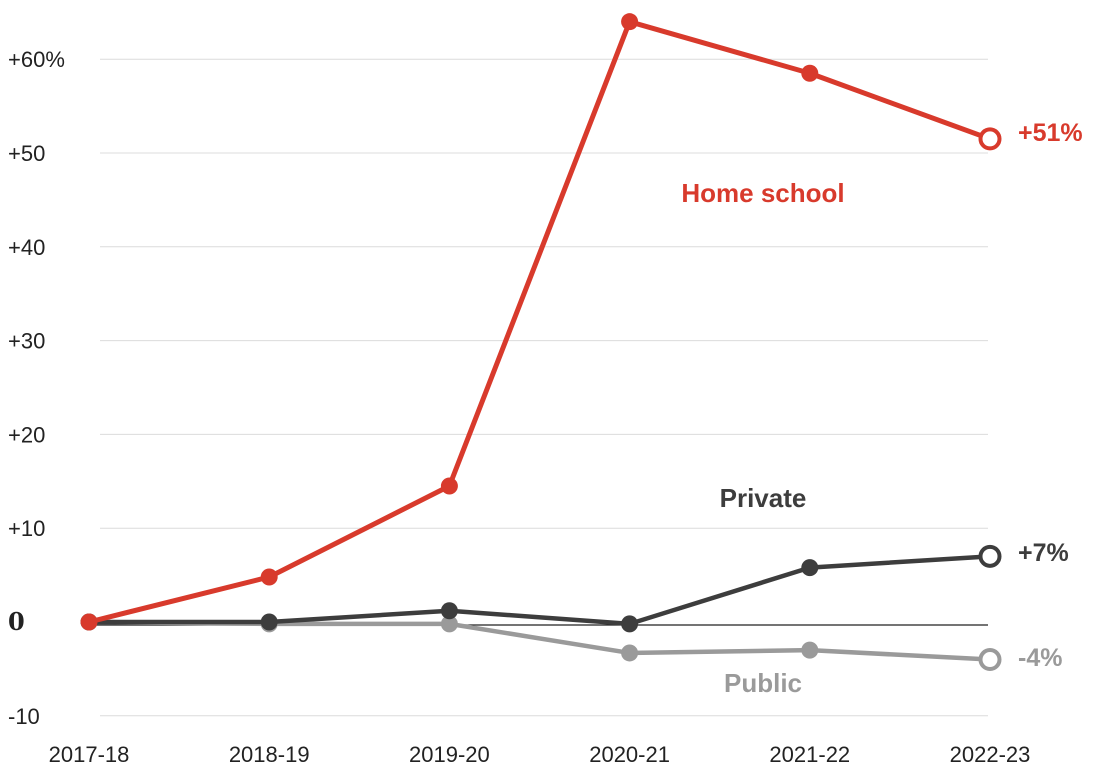  Describe the element at coordinates (990, 754) in the screenshot. I see `x-tick-label: 2022-23` at that location.